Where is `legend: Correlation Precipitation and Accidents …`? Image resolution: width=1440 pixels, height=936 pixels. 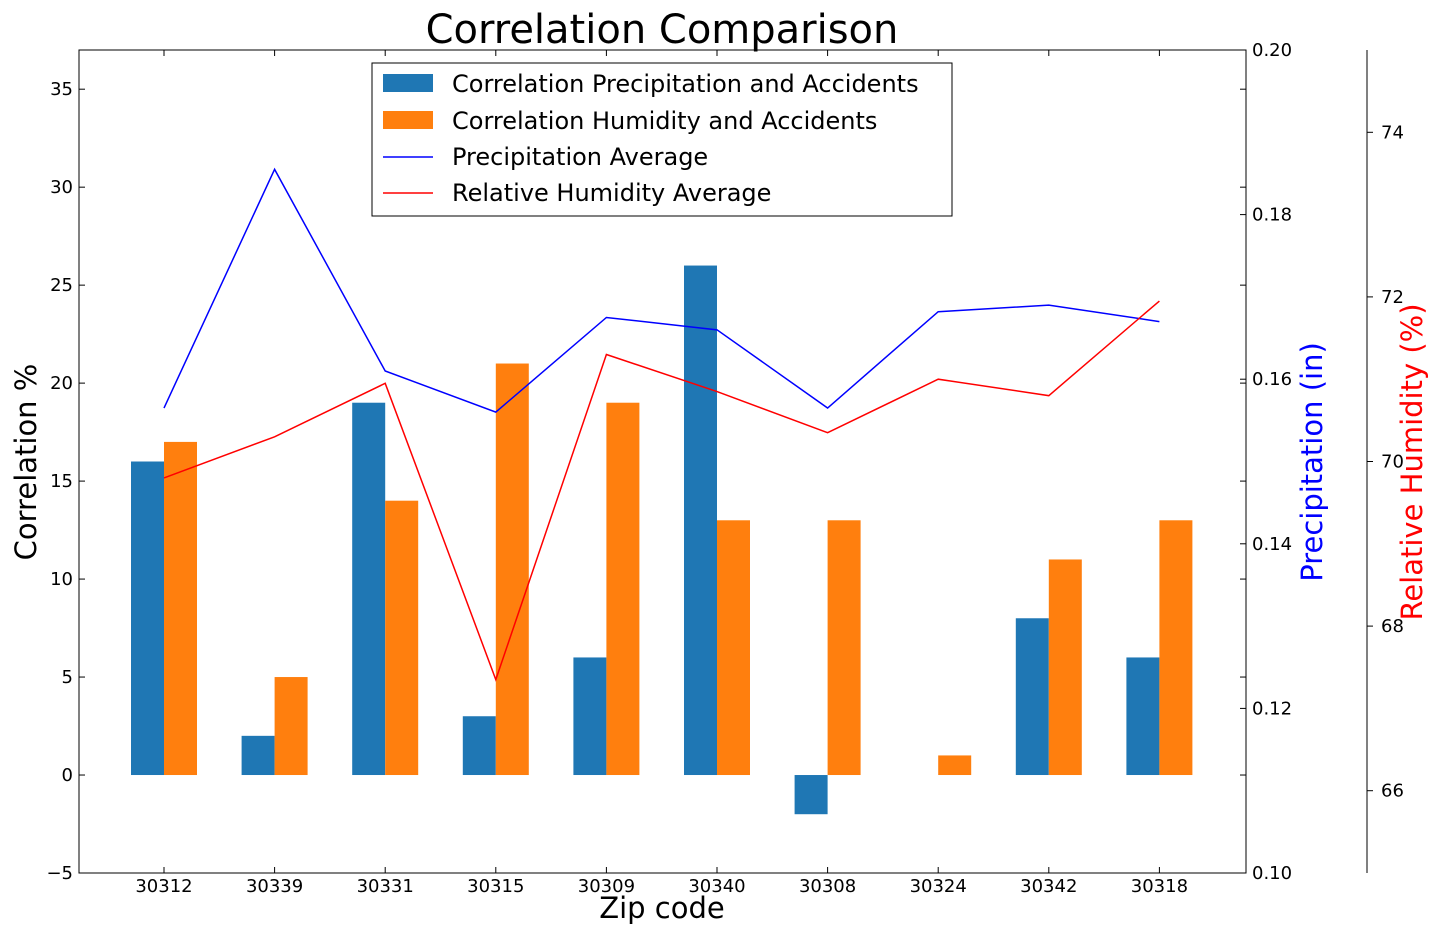 legend: Correlation Precipitation and Accidents … is located at coordinates (662, 139).